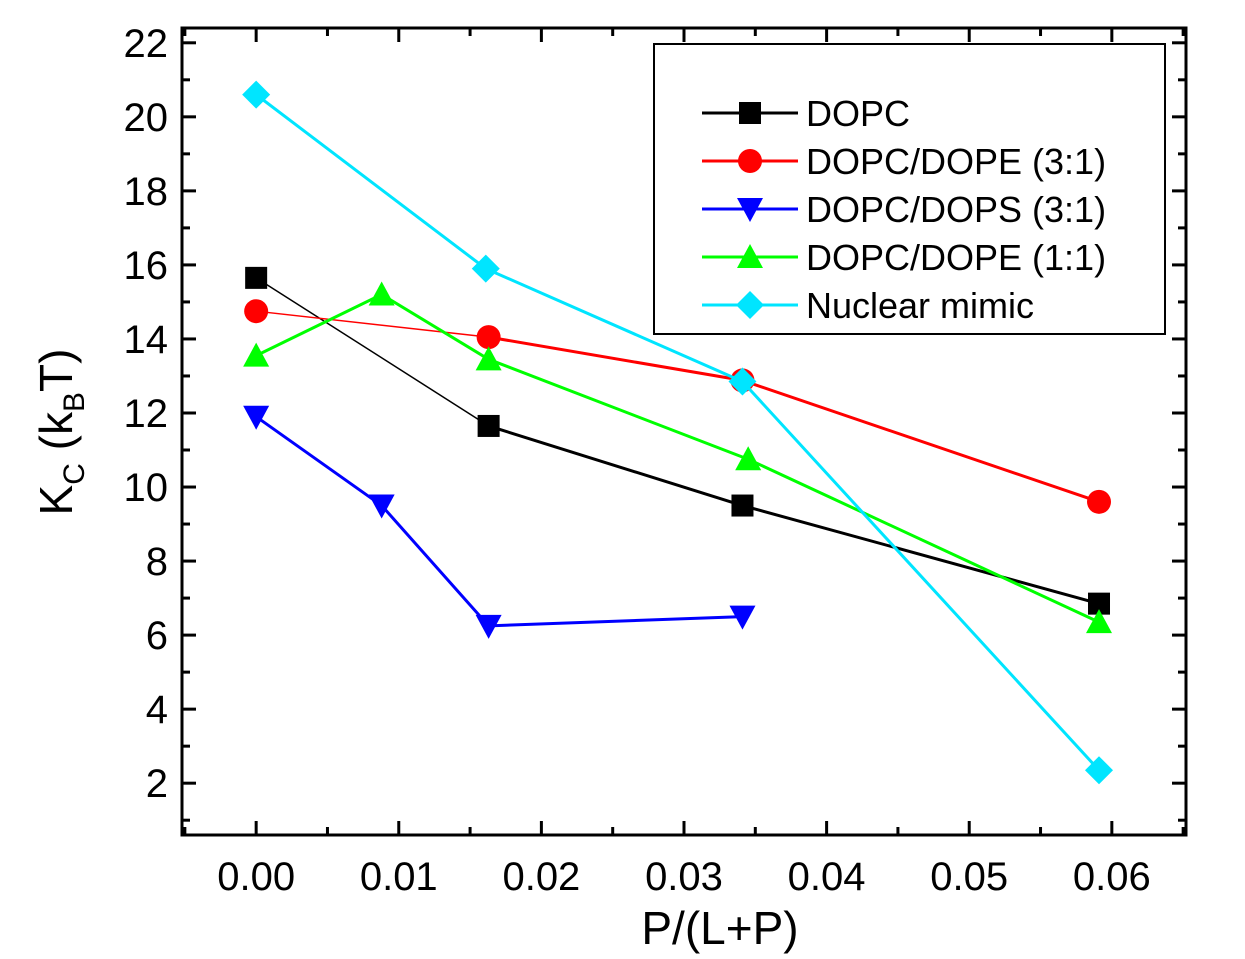  I want to click on legend-label: DOPC/DOPE (3:1), so click(956, 161).